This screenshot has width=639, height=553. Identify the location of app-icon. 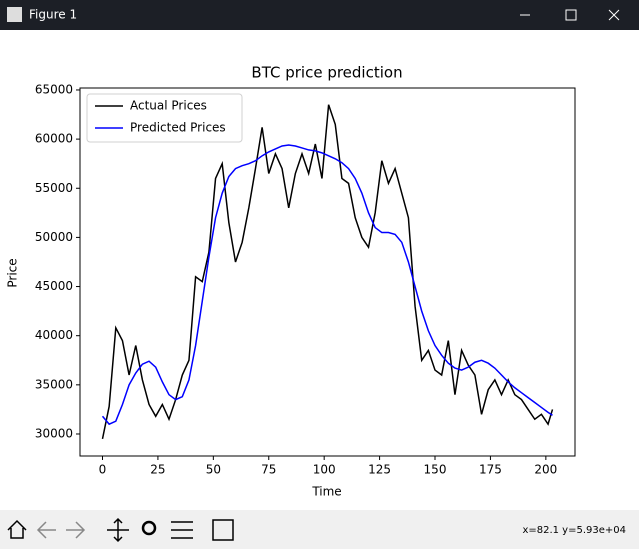
(14, 14).